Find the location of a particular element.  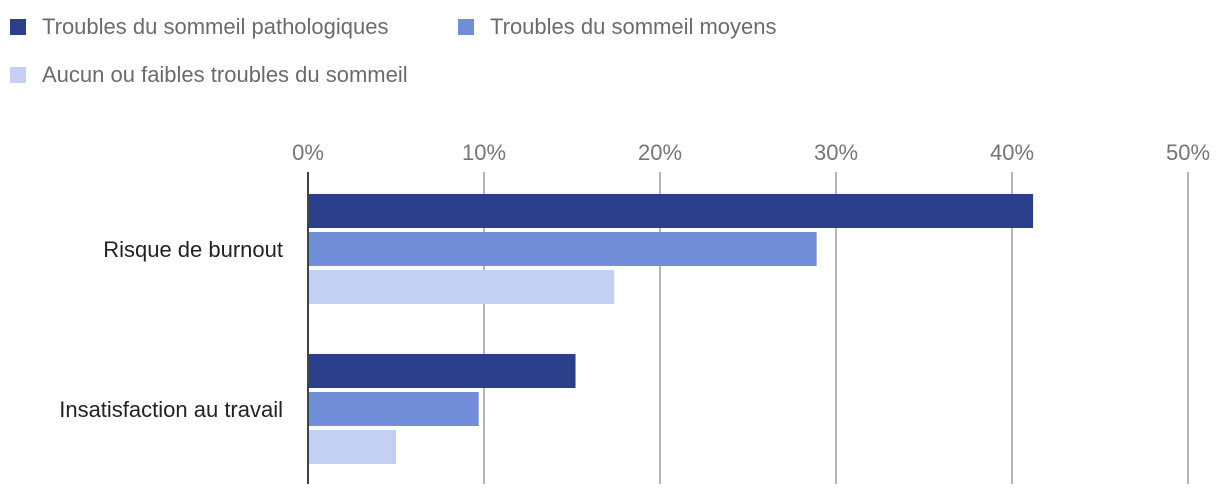

legend-item-aucun: Aucun ou faibles troubles du sommeil is located at coordinates (209, 75).